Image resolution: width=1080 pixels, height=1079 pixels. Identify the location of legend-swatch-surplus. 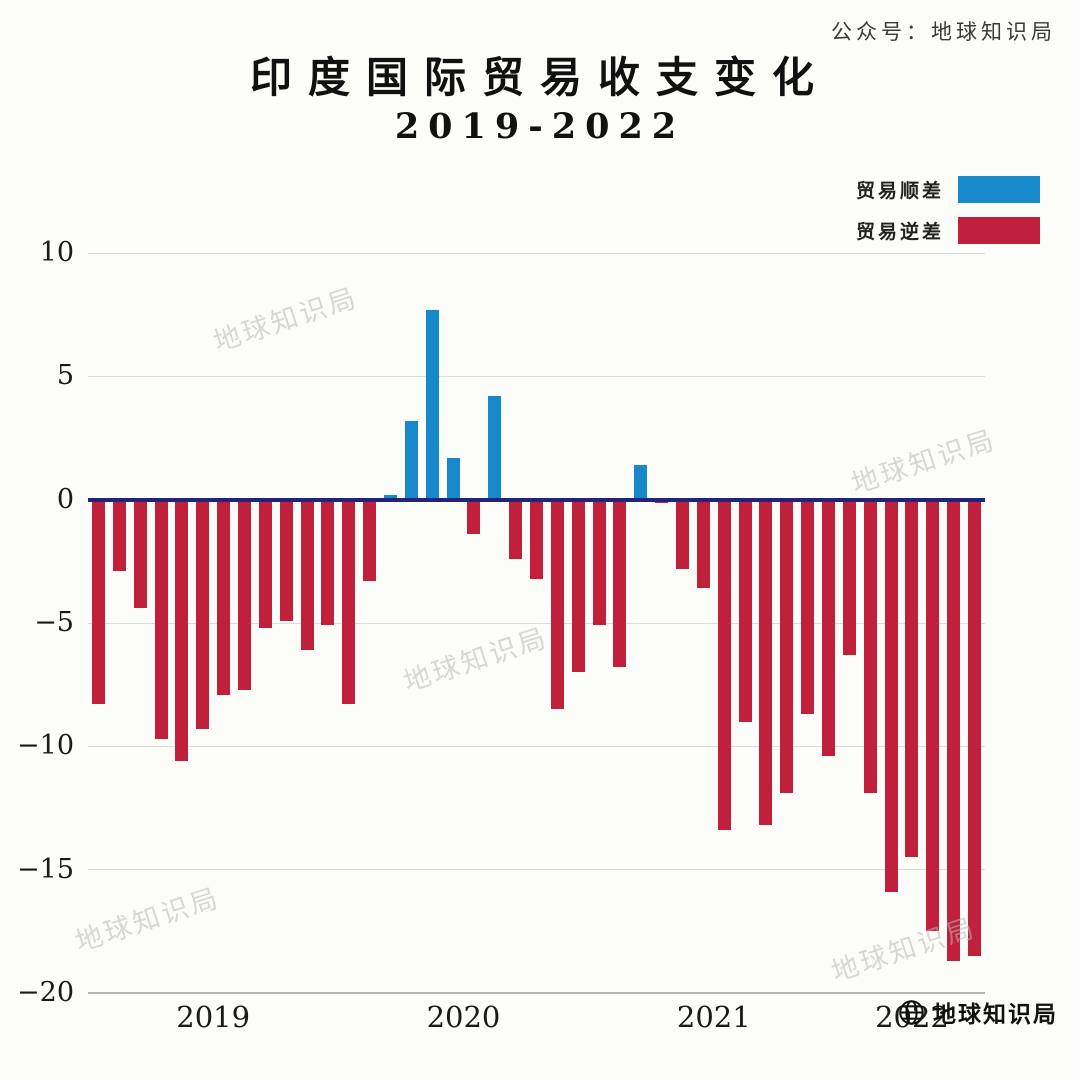
(999, 189).